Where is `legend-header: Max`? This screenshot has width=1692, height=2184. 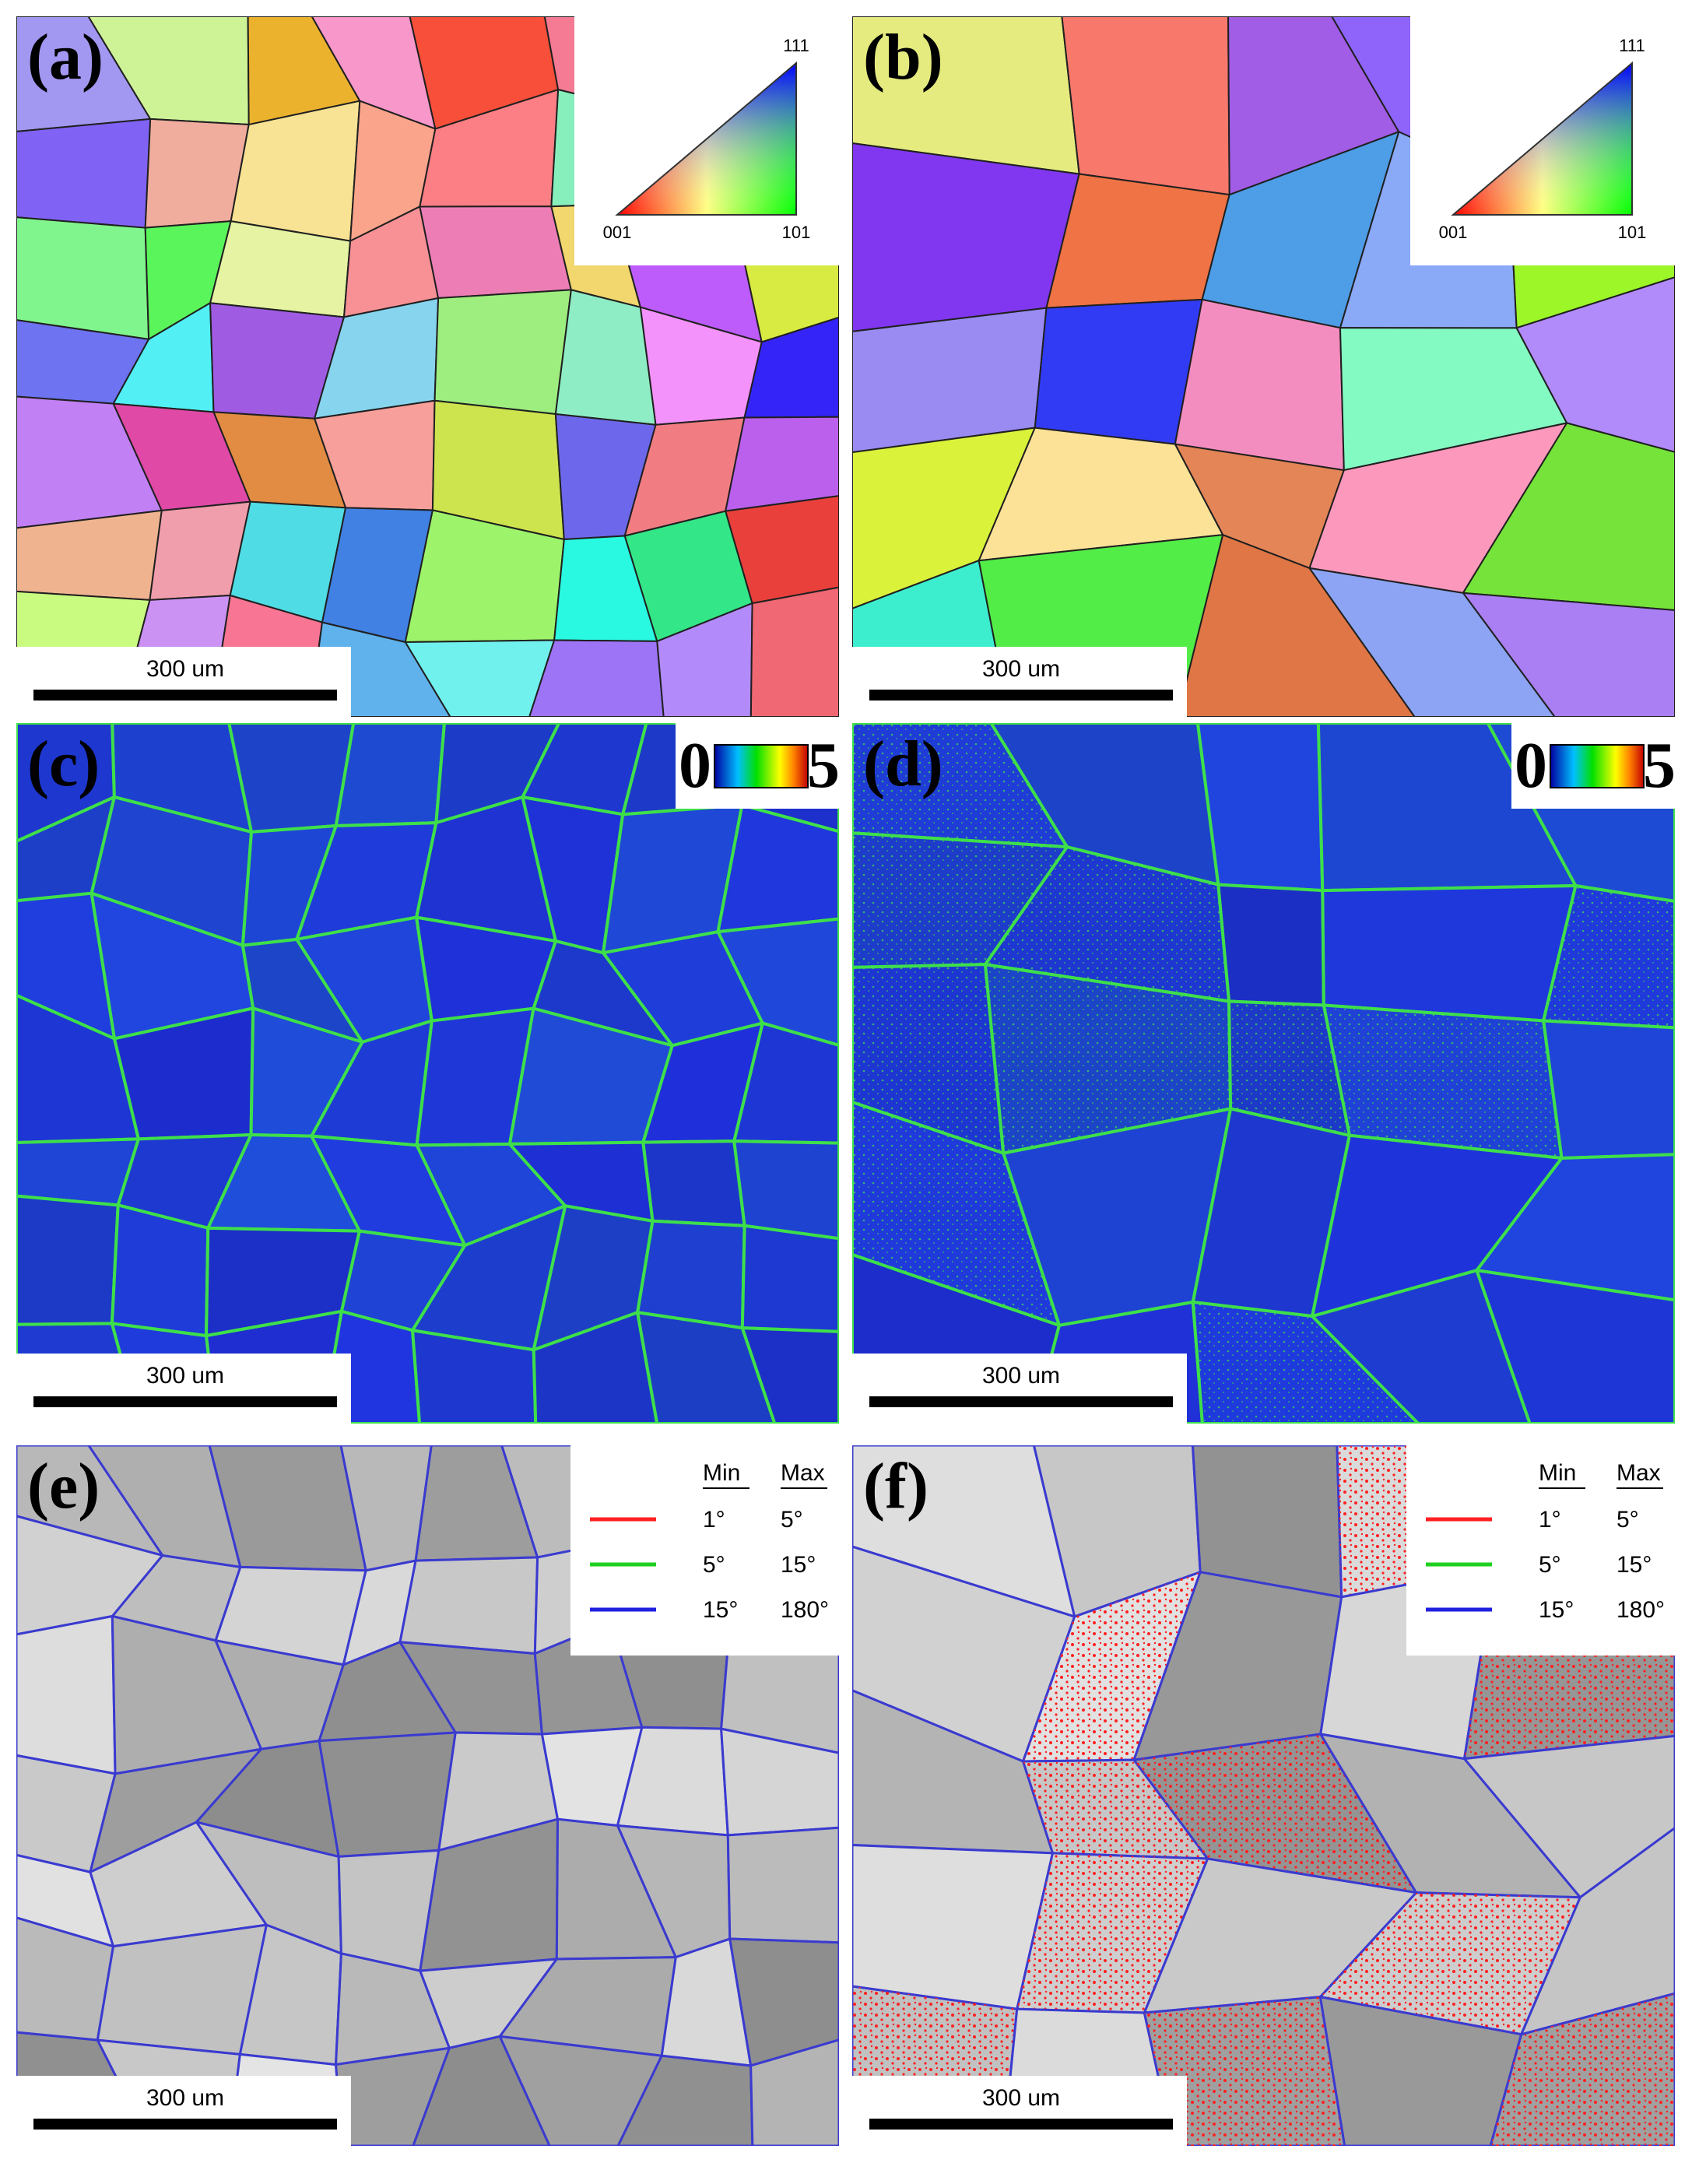 legend-header: Max is located at coordinates (1639, 1473).